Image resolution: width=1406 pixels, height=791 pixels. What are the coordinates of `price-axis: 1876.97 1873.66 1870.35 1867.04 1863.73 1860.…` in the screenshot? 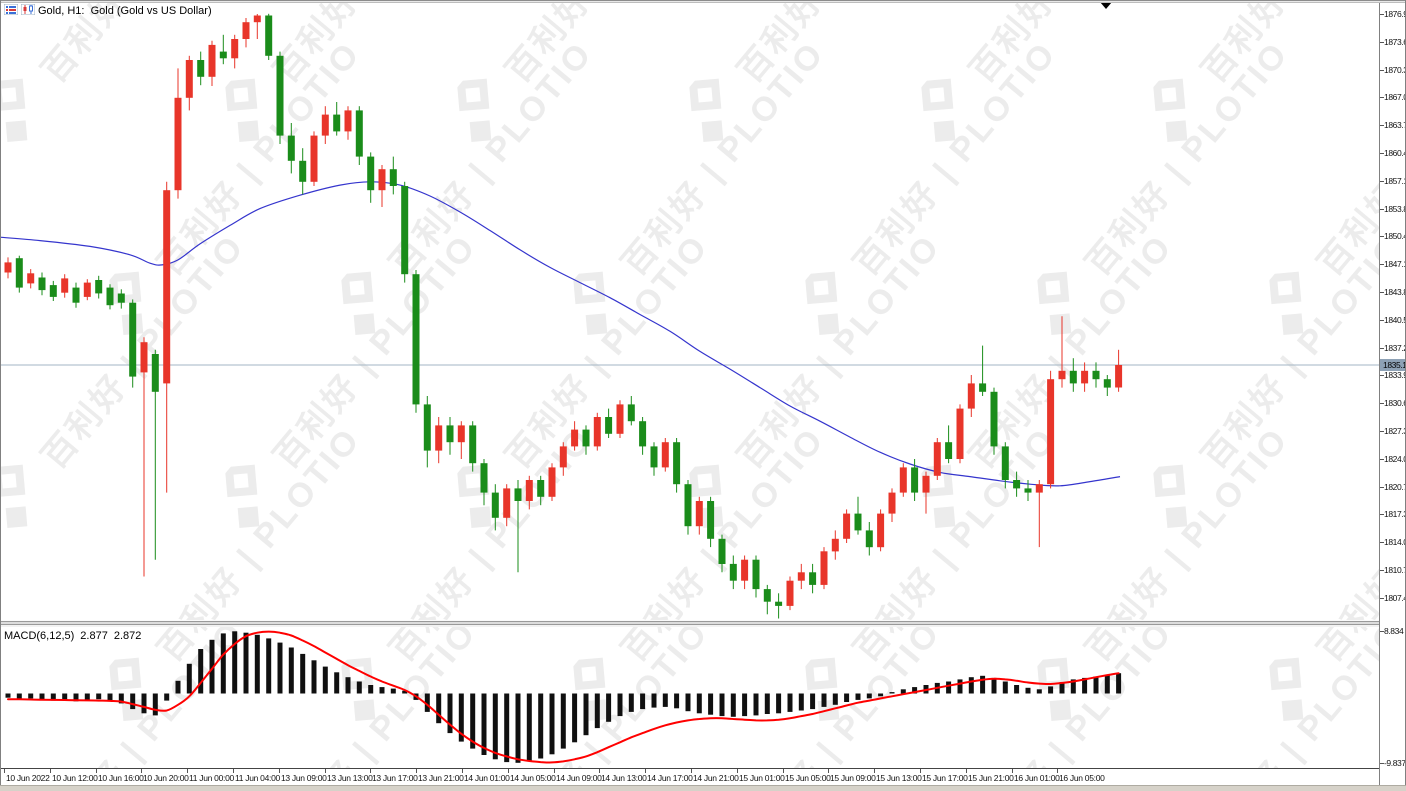 It's located at (1392, 395).